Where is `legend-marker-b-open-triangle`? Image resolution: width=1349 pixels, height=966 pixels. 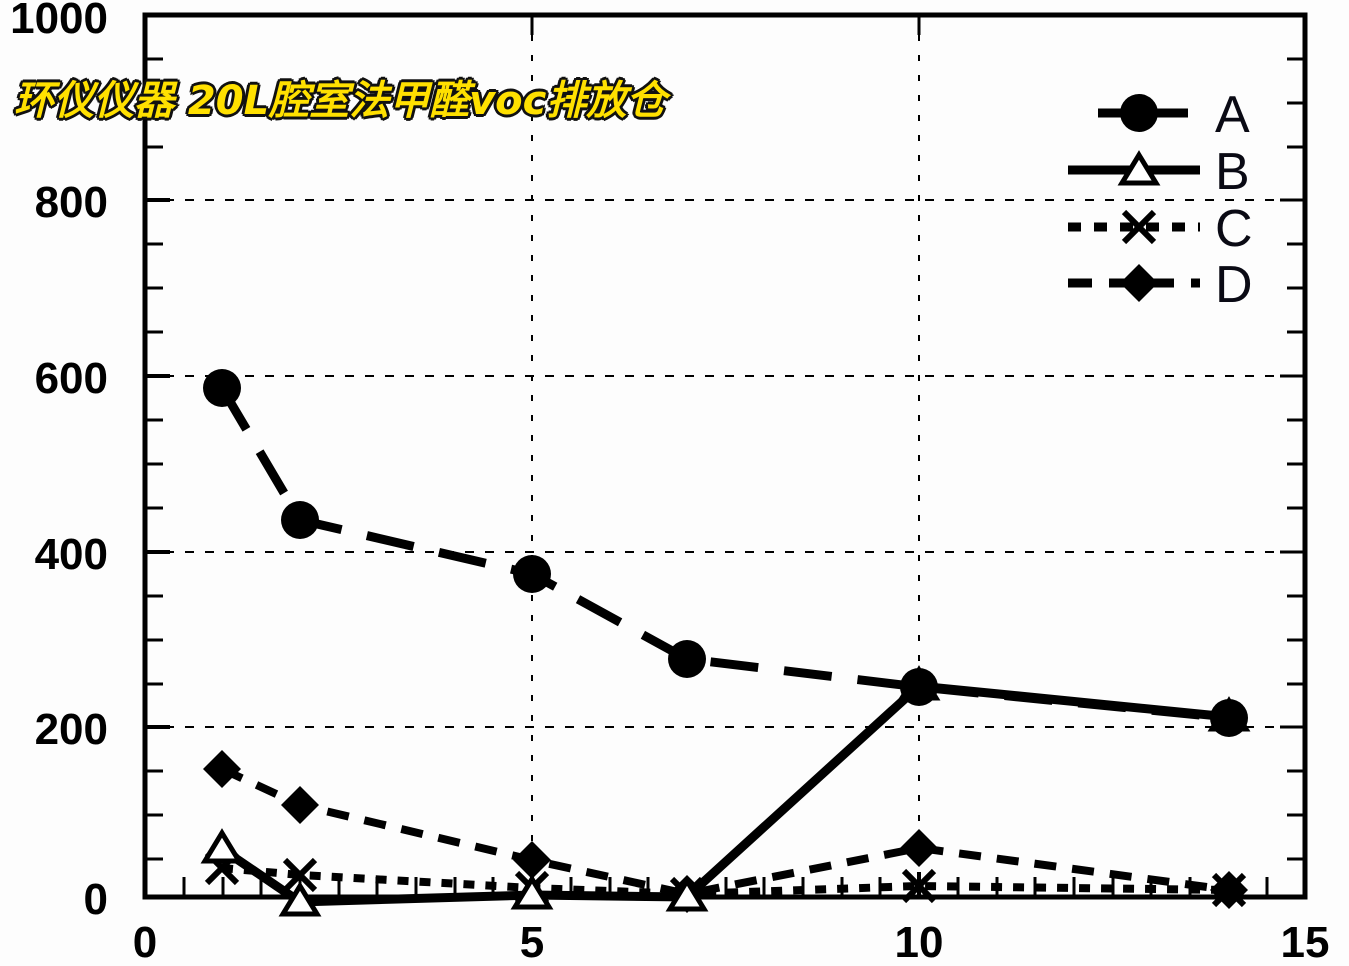
legend-marker-b-open-triangle is located at coordinates (1139, 168).